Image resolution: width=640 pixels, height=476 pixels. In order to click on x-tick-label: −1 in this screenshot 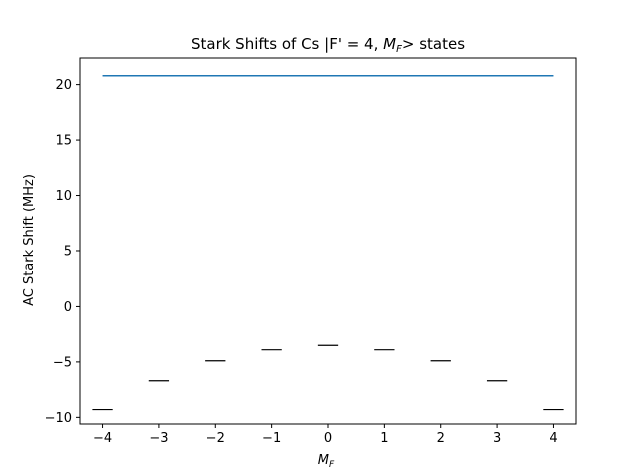, I will do `click(271, 438)`.